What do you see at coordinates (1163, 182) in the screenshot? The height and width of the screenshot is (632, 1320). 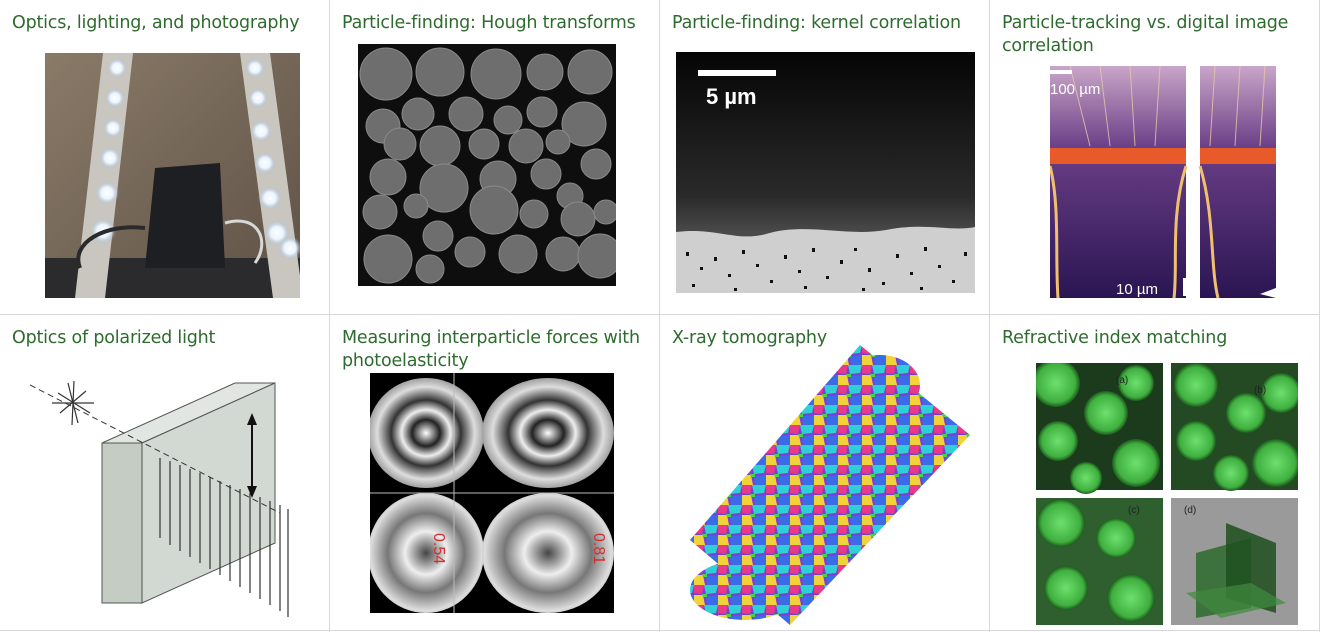 I see `ptv-dic-image: 100 µm 10 µm` at bounding box center [1163, 182].